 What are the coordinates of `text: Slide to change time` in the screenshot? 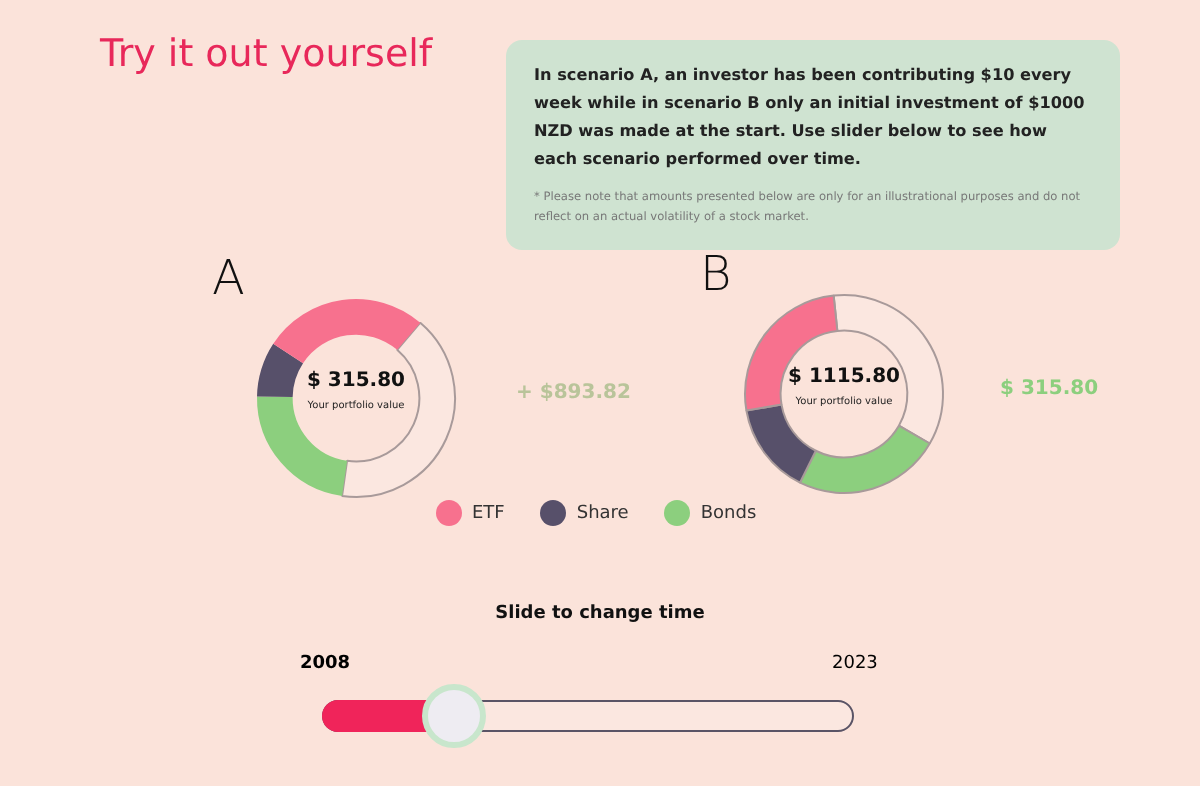 It's located at (600, 614).